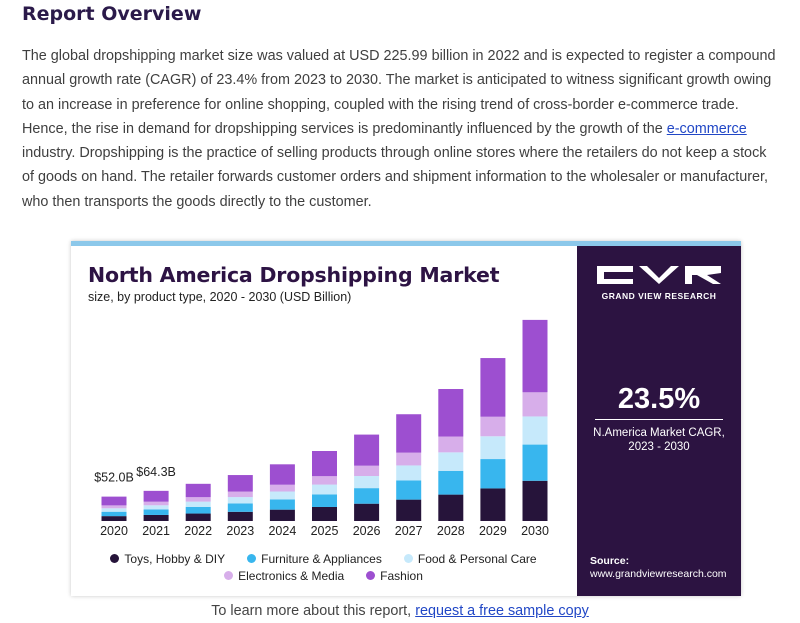 The width and height of the screenshot is (800, 623). I want to click on bar-segment-fashion-2029, so click(493, 387).